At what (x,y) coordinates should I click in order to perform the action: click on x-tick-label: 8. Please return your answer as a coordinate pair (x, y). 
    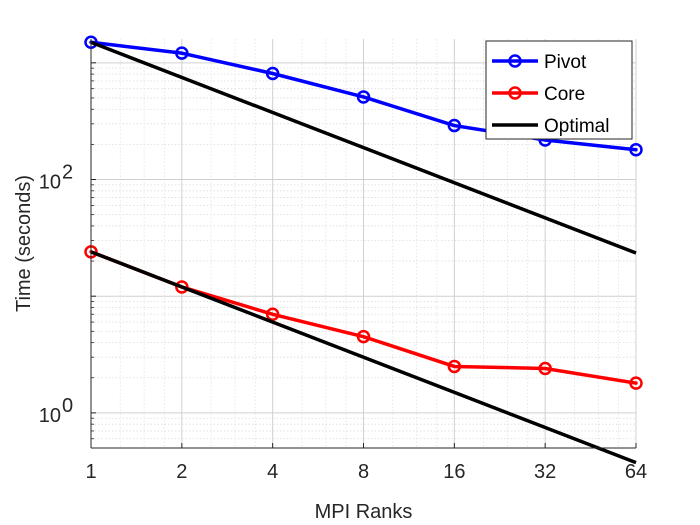
    Looking at the image, I should click on (363, 472).